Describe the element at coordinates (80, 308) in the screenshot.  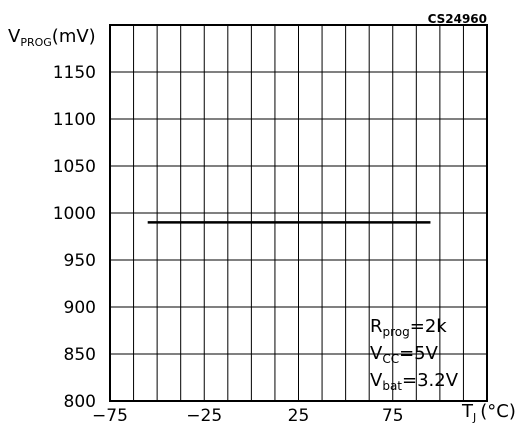
I see `y-tick-label: 900` at that location.